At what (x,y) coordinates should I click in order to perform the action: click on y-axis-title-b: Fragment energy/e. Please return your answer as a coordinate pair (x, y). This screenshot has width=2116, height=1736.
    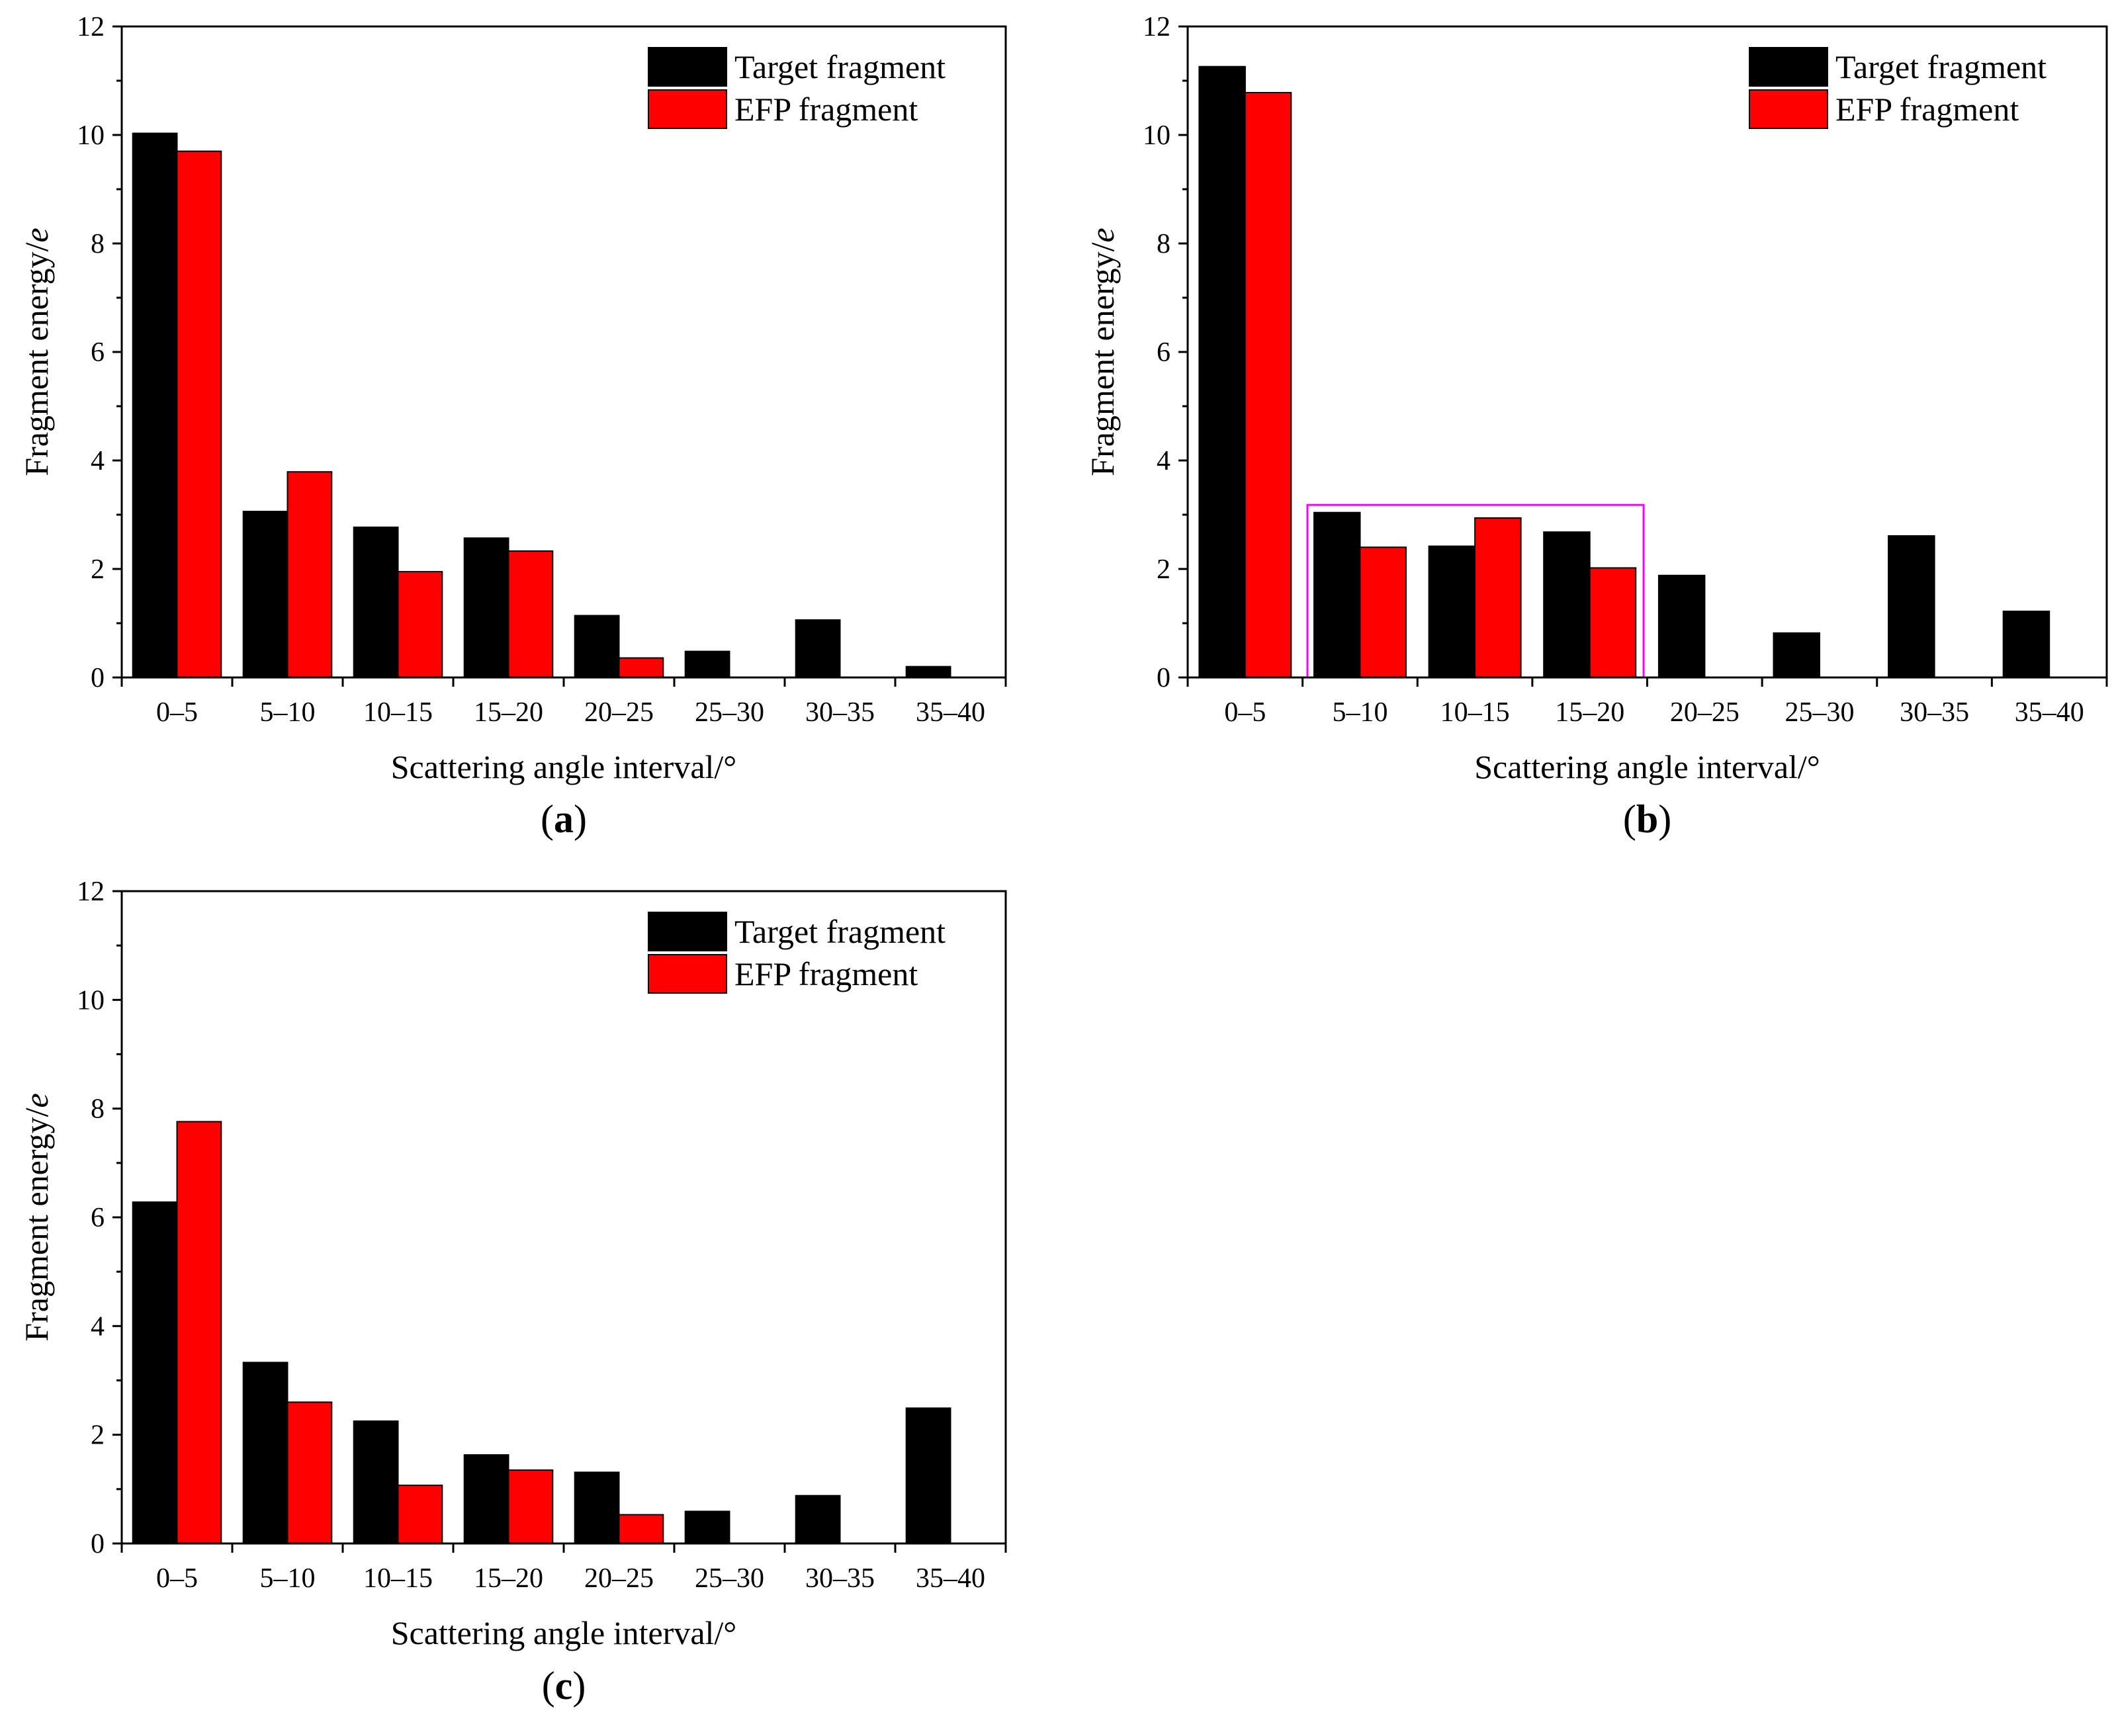
    Looking at the image, I should click on (1102, 352).